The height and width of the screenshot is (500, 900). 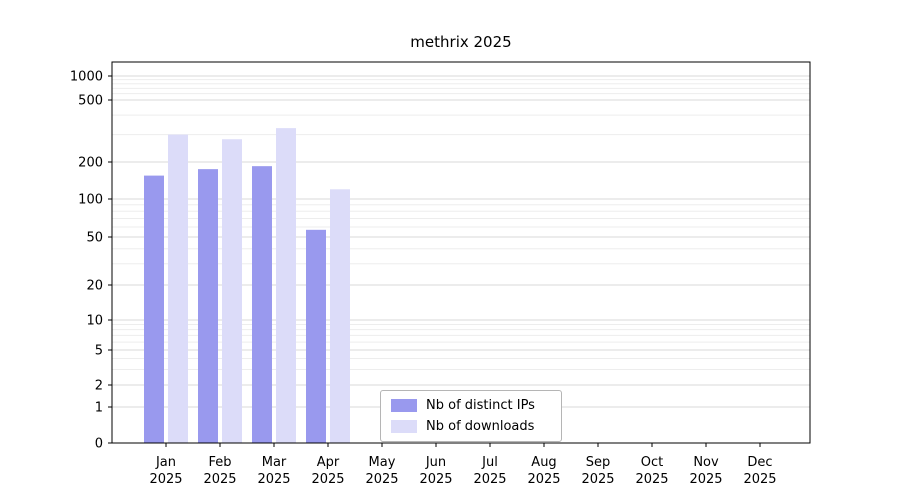 What do you see at coordinates (219, 462) in the screenshot?
I see `x-tick-label-month: Feb` at bounding box center [219, 462].